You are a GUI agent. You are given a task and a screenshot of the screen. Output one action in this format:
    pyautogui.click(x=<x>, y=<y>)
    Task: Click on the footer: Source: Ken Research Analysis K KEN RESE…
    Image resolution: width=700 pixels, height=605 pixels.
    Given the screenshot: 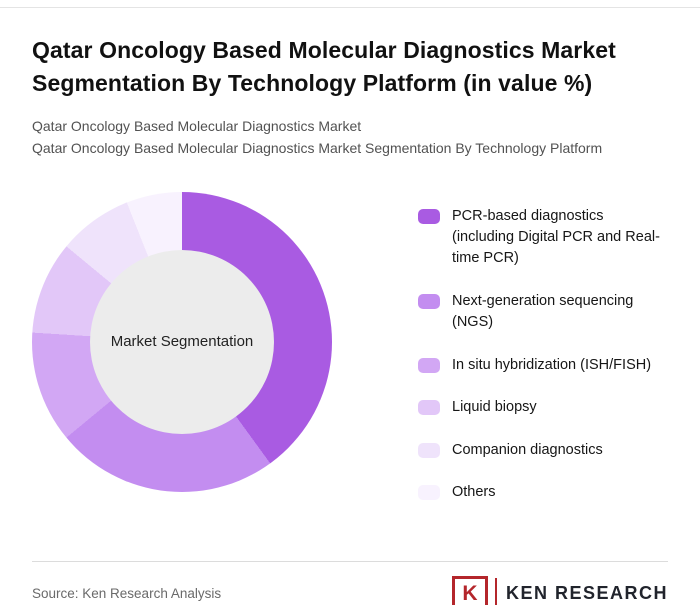 What is the action you would take?
    pyautogui.click(x=350, y=590)
    